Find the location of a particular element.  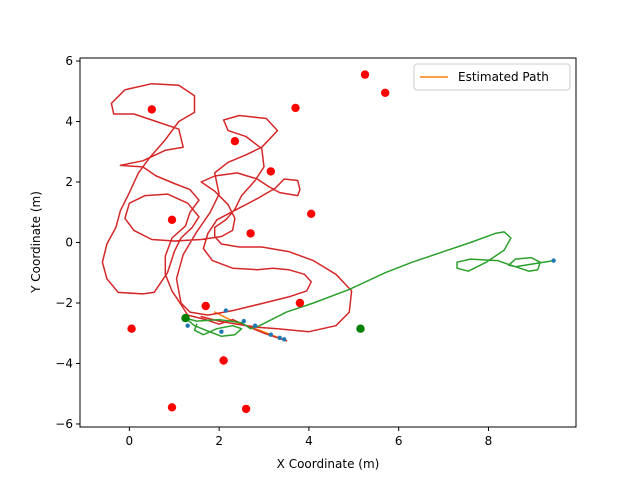

x-axis-title: X Coordinate (m) is located at coordinates (328, 464).